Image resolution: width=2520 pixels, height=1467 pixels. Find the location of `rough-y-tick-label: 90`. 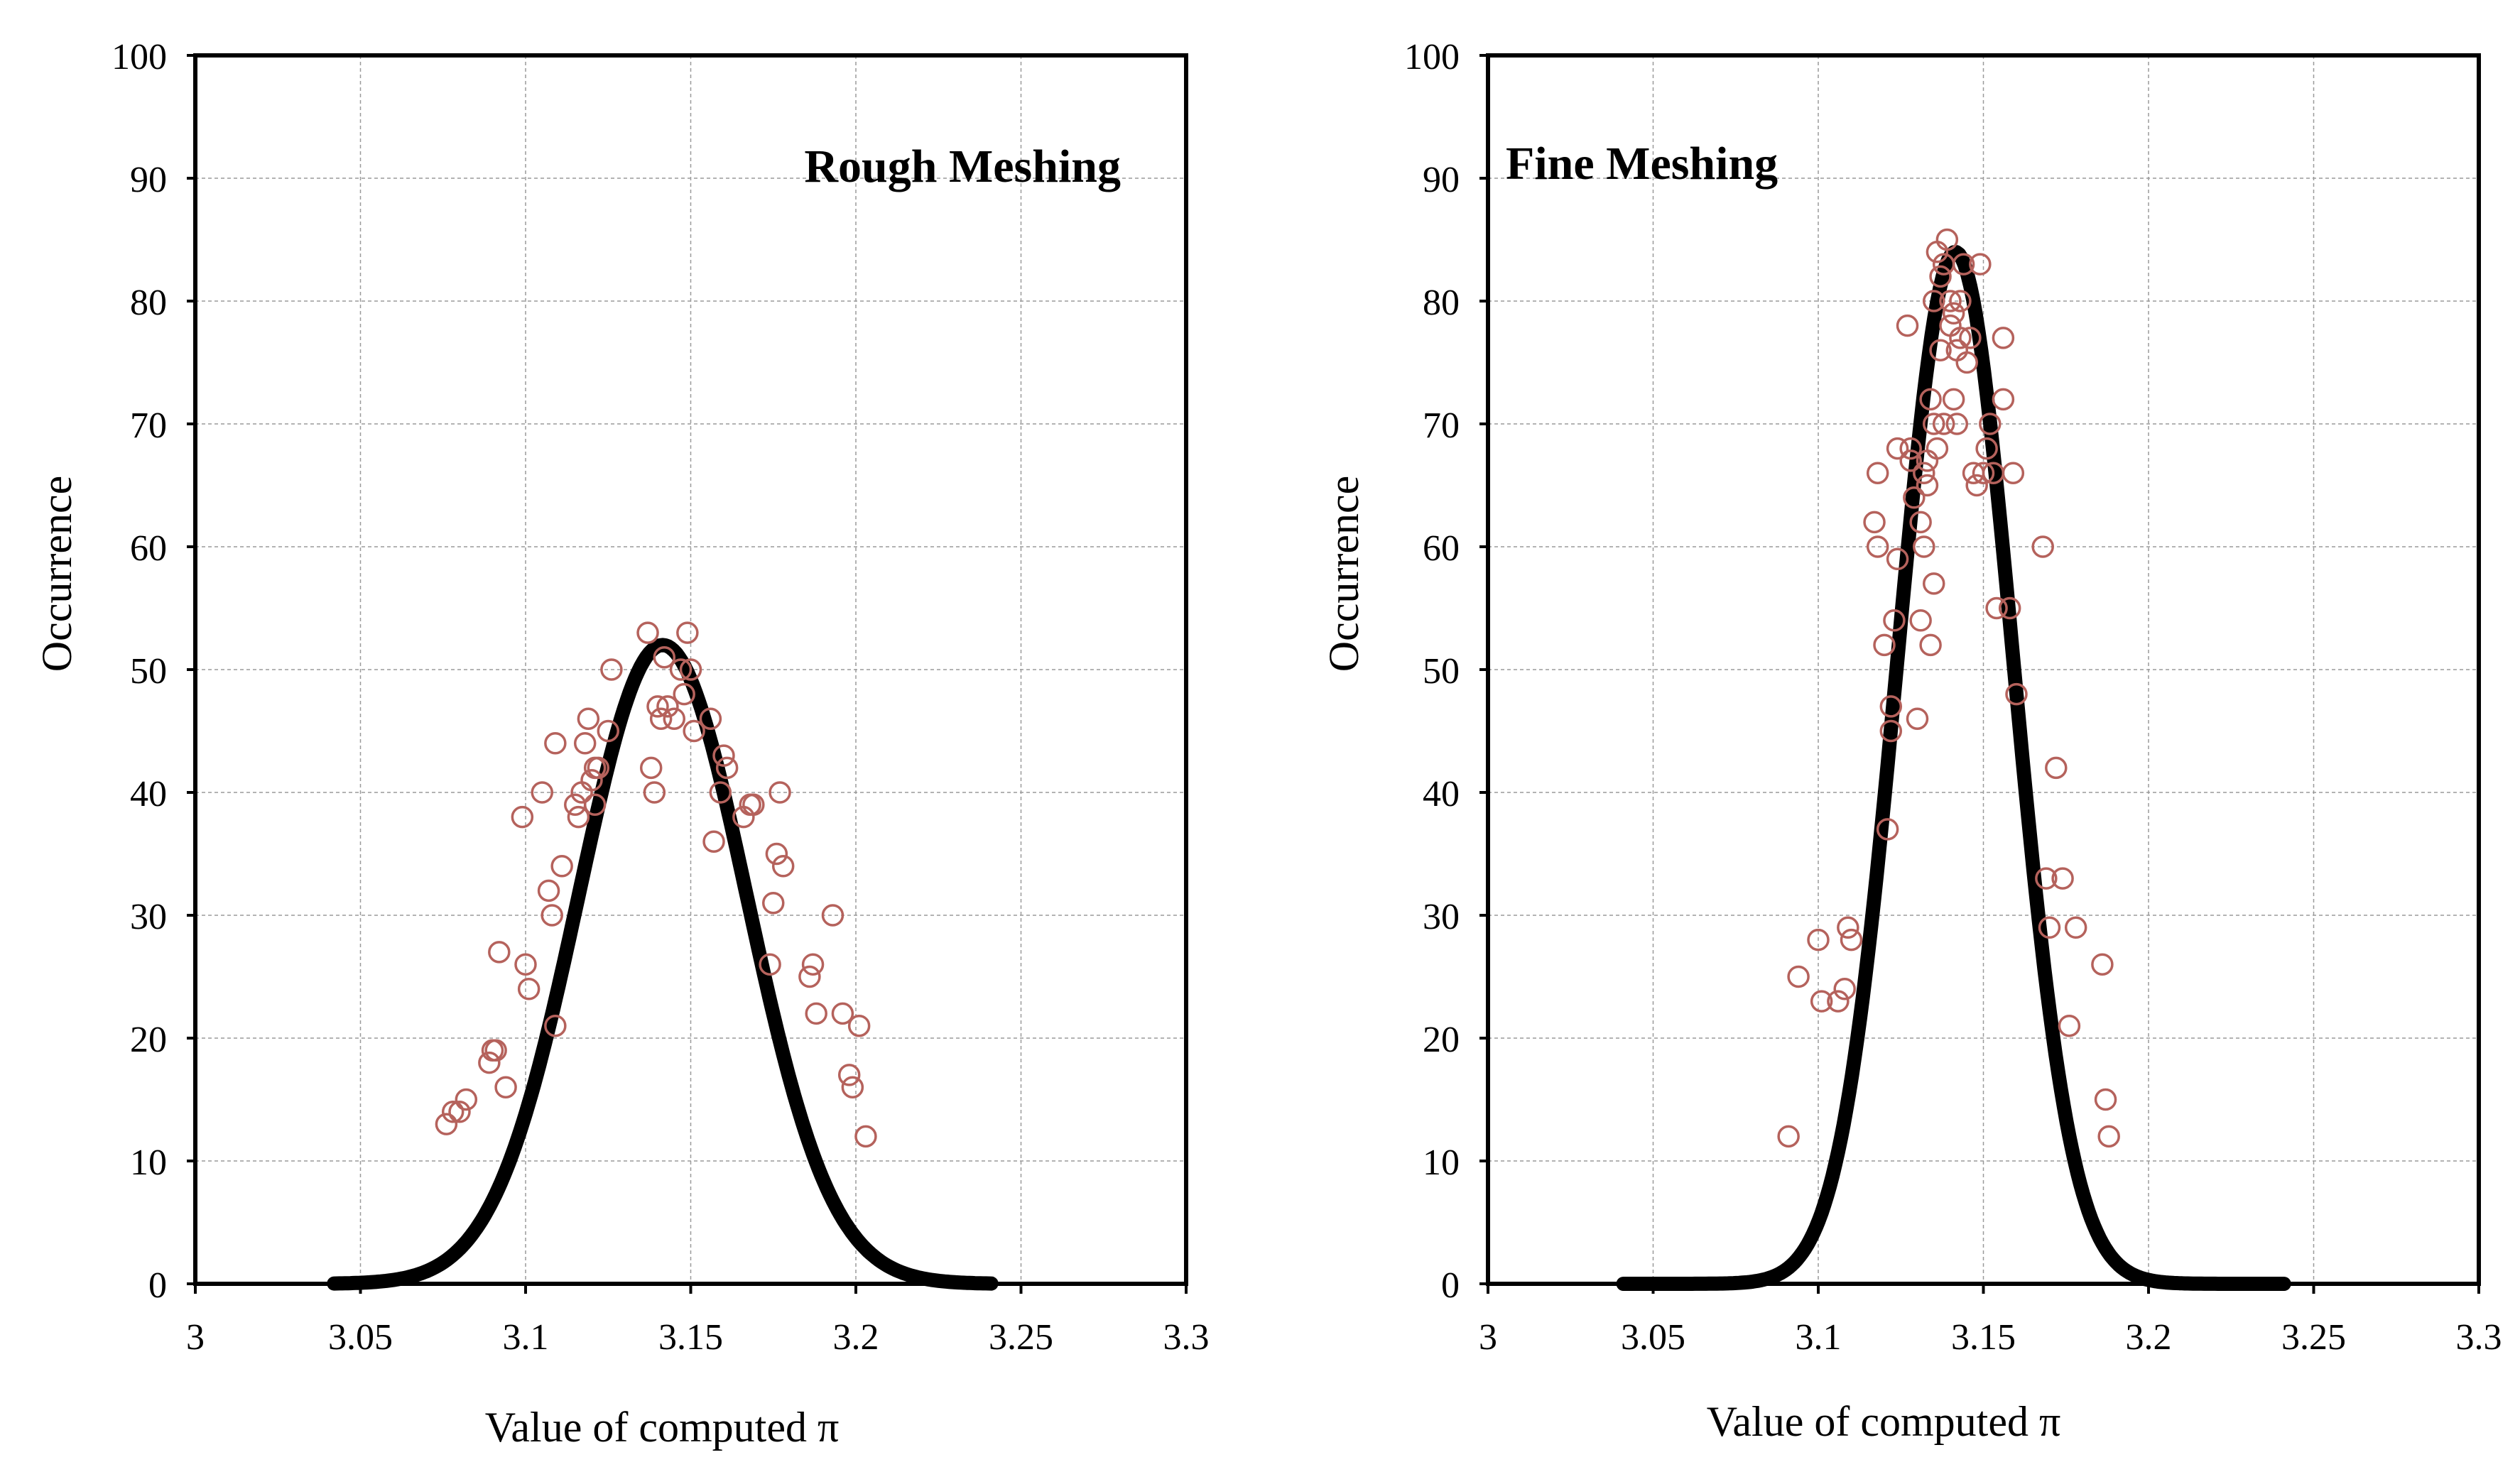

rough-y-tick-label: 90 is located at coordinates (149, 180).